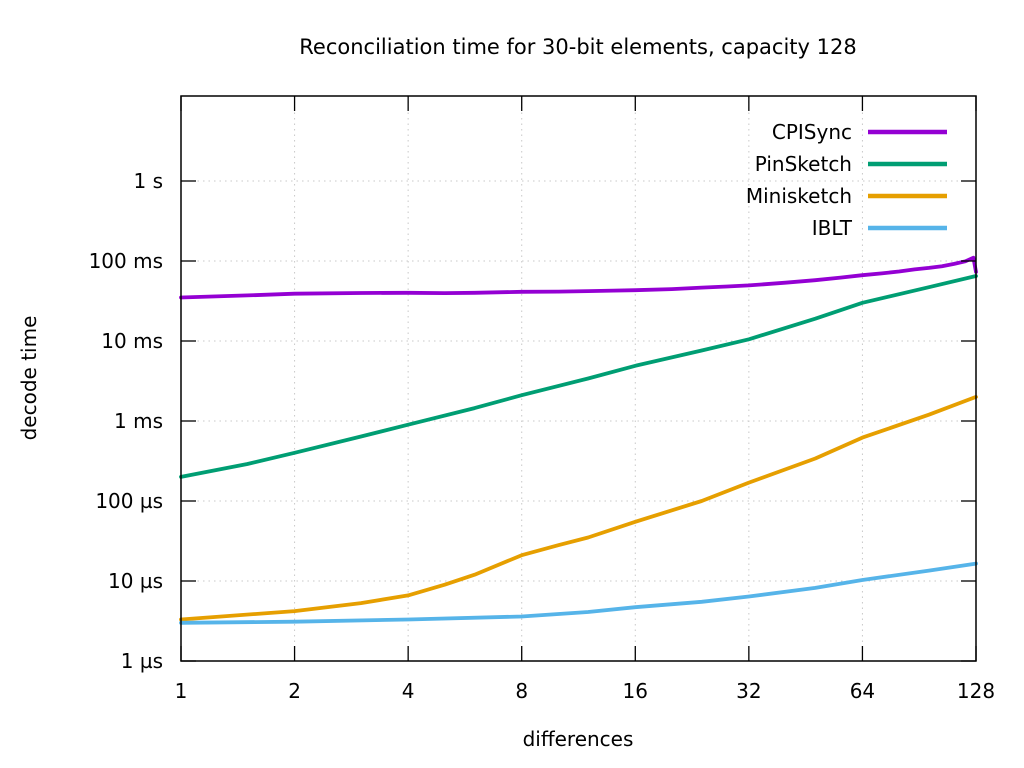 The width and height of the screenshot is (1024, 768). What do you see at coordinates (294, 691) in the screenshot?
I see `x-tick-label: 2` at bounding box center [294, 691].